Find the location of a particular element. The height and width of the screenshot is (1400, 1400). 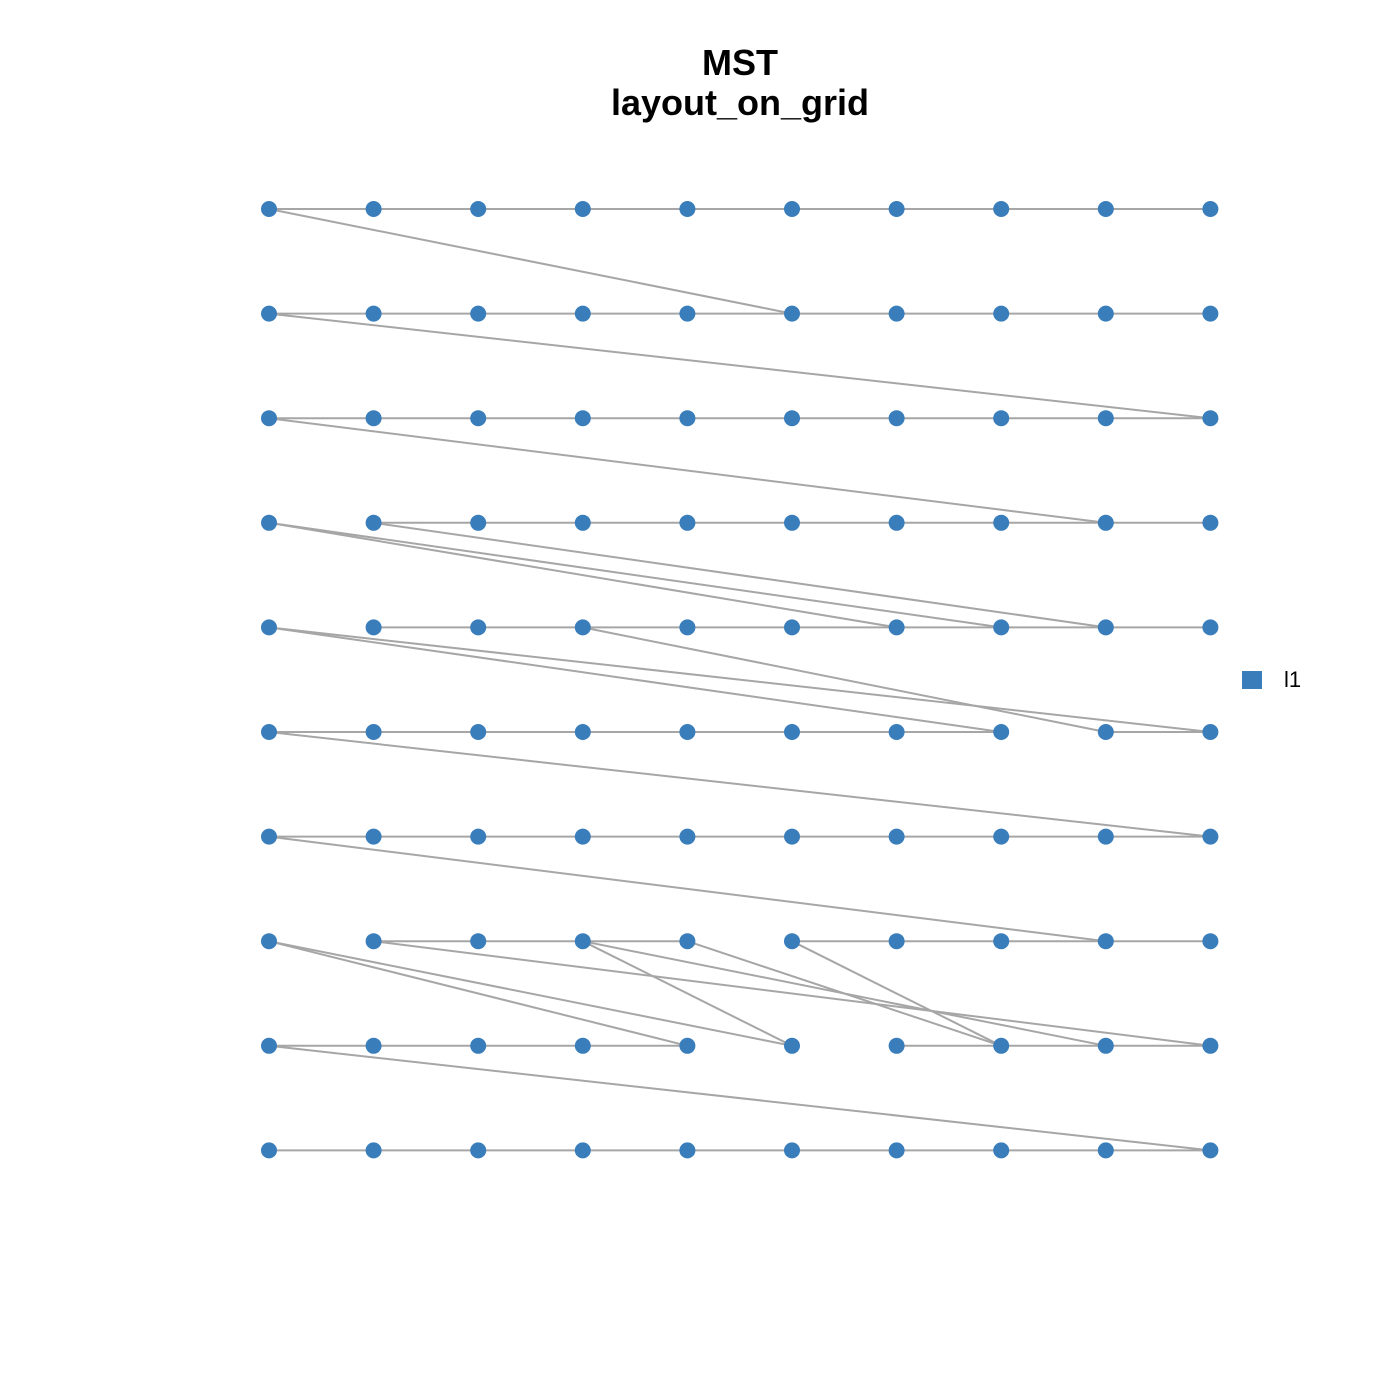

title-line: MST is located at coordinates (740, 62).